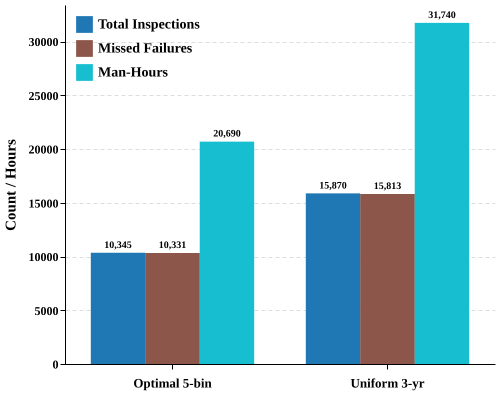  Describe the element at coordinates (387, 383) in the screenshot. I see `x-tick-label: Uniform 3-yr` at that location.